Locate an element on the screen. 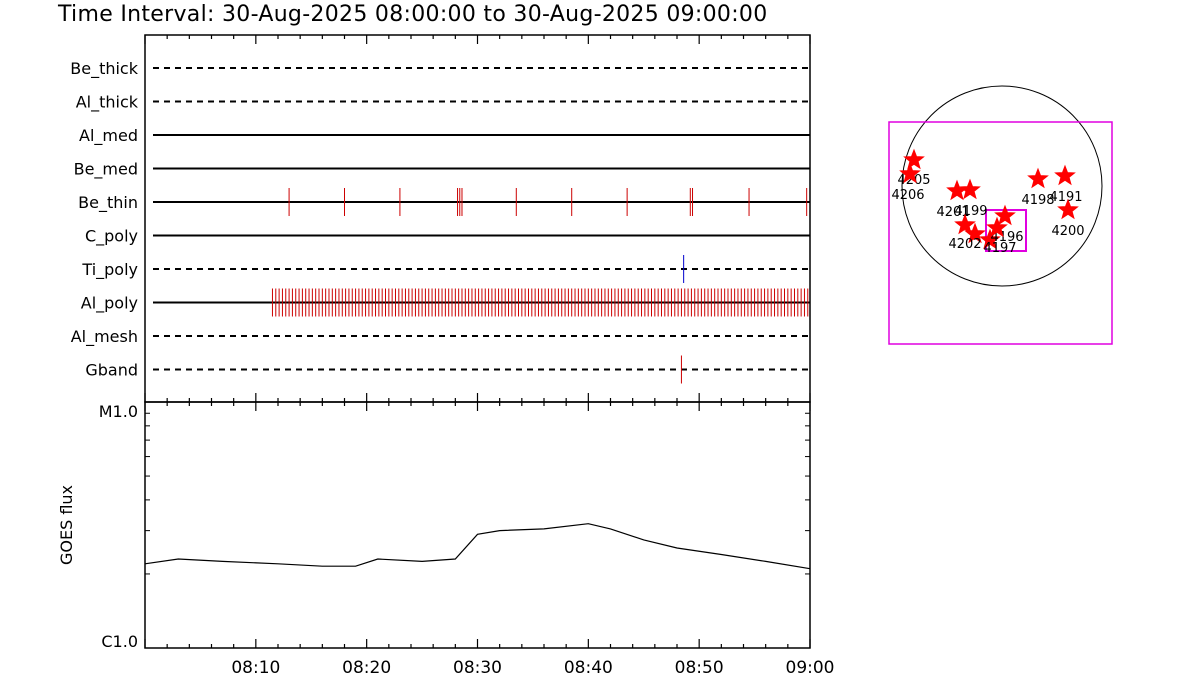  region-label: 4199 is located at coordinates (970, 211).